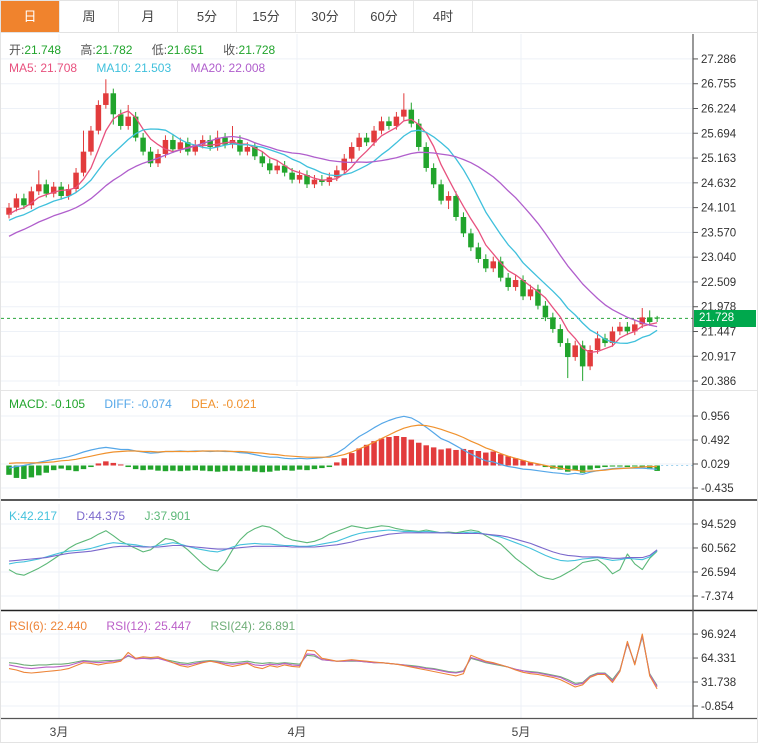 The height and width of the screenshot is (743, 758). What do you see at coordinates (715, 417) in the screenshot?
I see `y-tick-macd: 0.956` at bounding box center [715, 417].